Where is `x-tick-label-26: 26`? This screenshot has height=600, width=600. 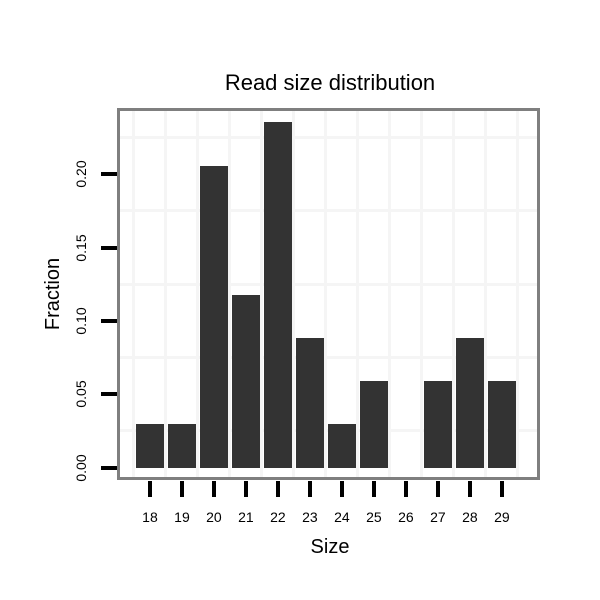 x-tick-label-26: 26 is located at coordinates (406, 517).